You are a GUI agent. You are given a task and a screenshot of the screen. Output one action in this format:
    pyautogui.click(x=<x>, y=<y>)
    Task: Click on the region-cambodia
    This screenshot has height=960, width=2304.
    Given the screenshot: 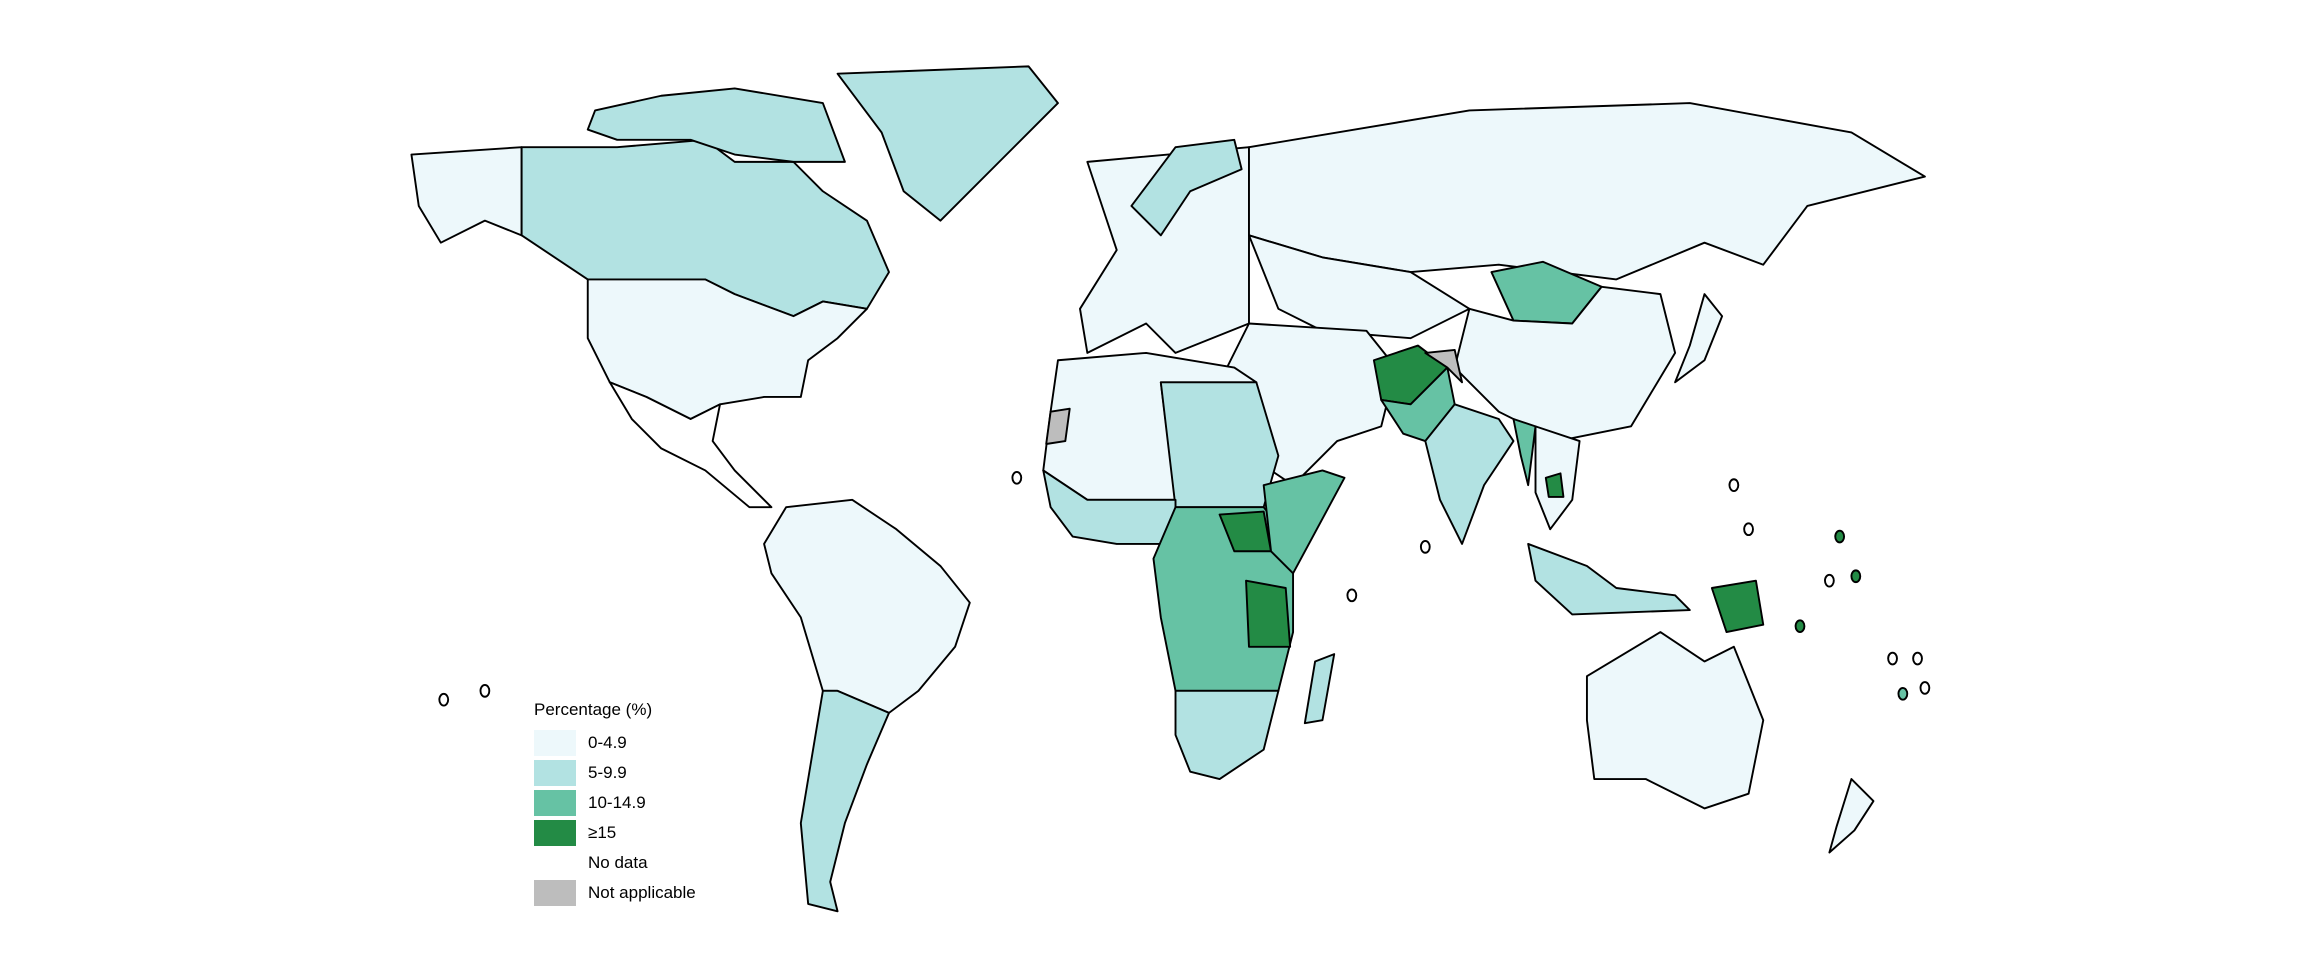 What is the action you would take?
    pyautogui.click(x=1554, y=485)
    